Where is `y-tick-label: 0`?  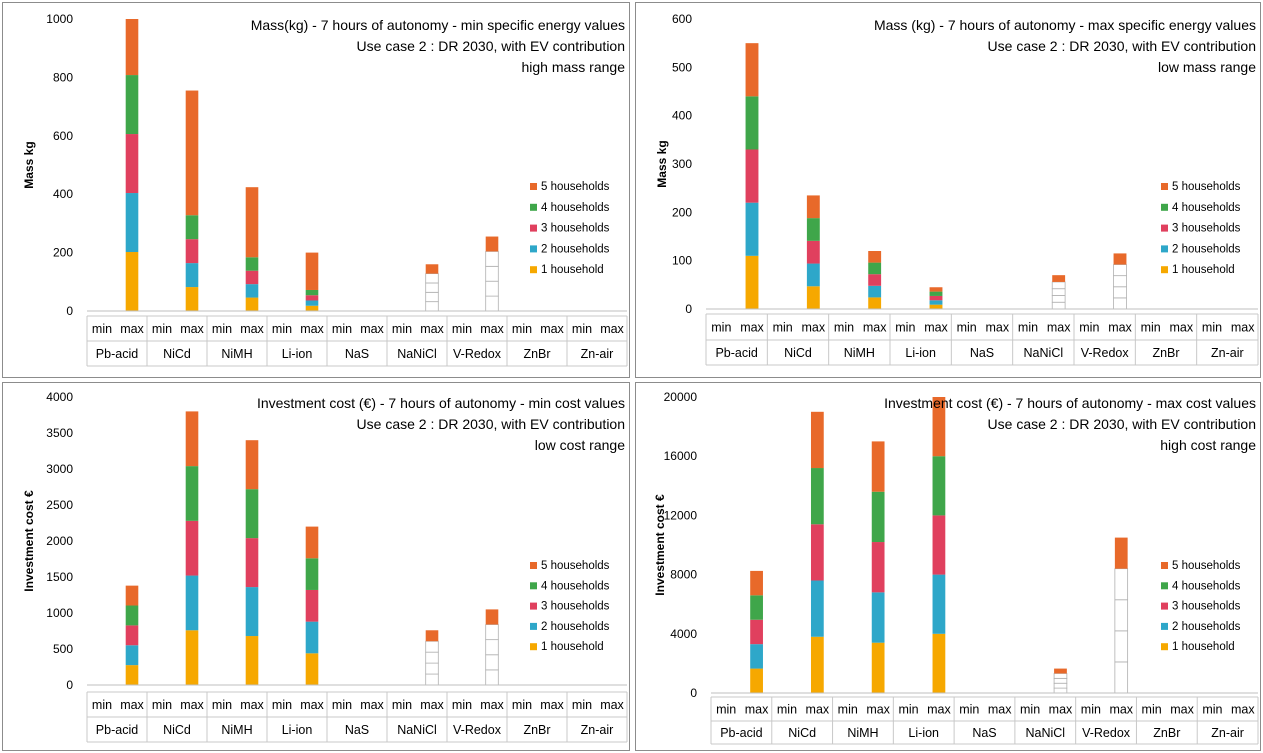 y-tick-label: 0 is located at coordinates (69, 311).